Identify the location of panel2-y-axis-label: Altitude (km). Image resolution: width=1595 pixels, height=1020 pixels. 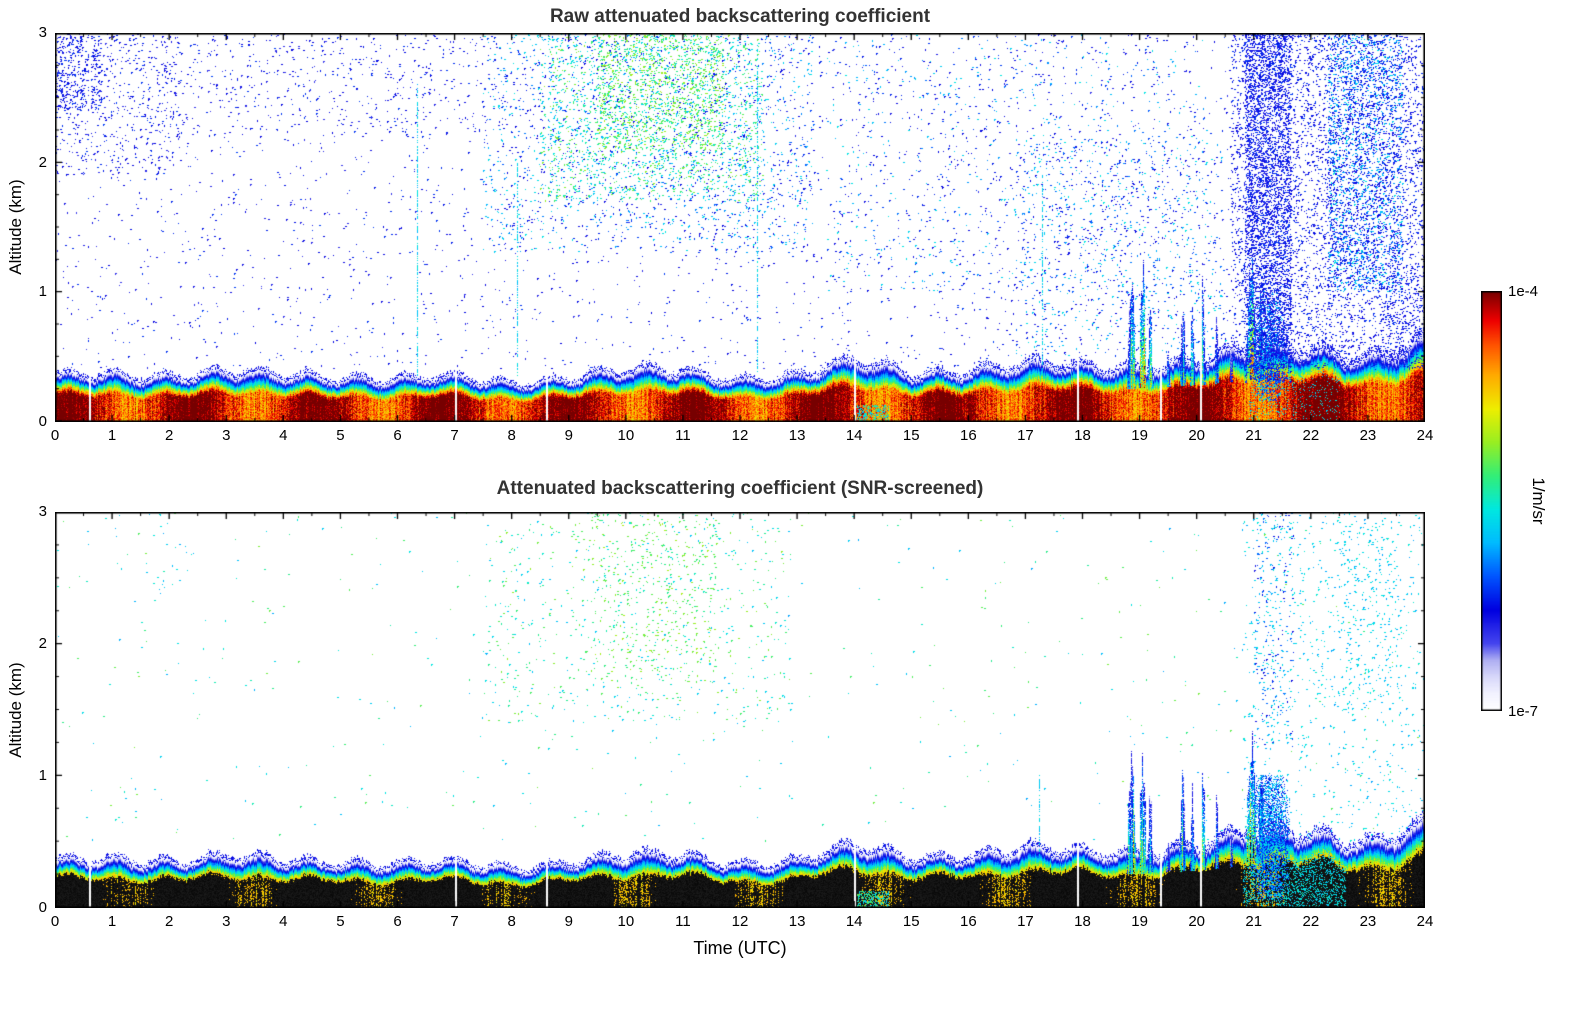
(15, 710).